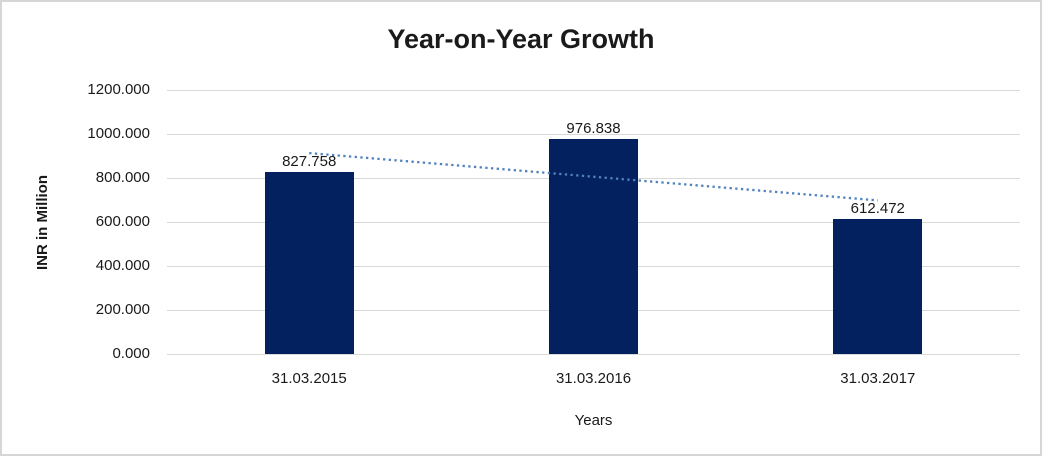  I want to click on bar-31.03.2015, so click(309, 262).